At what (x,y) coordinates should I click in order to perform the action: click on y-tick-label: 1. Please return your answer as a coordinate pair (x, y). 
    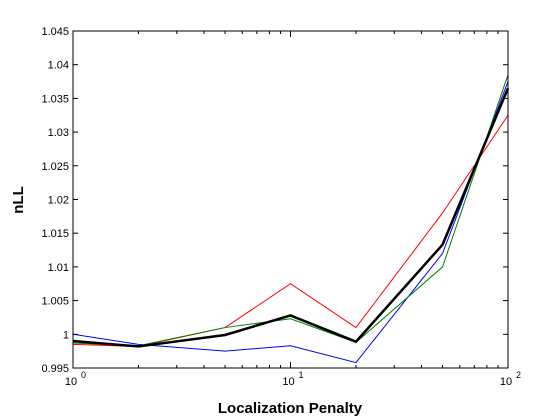
    Looking at the image, I should click on (66, 335).